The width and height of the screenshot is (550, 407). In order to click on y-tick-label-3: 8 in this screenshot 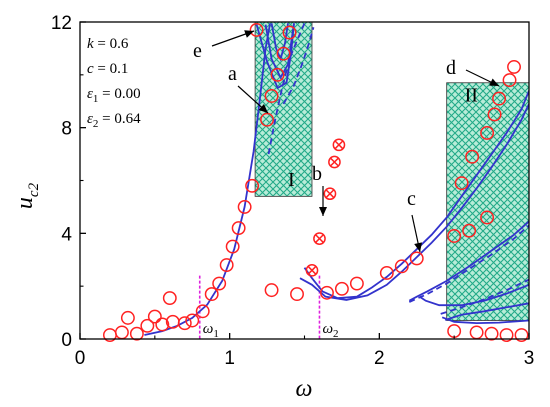, I will do `click(66, 129)`.